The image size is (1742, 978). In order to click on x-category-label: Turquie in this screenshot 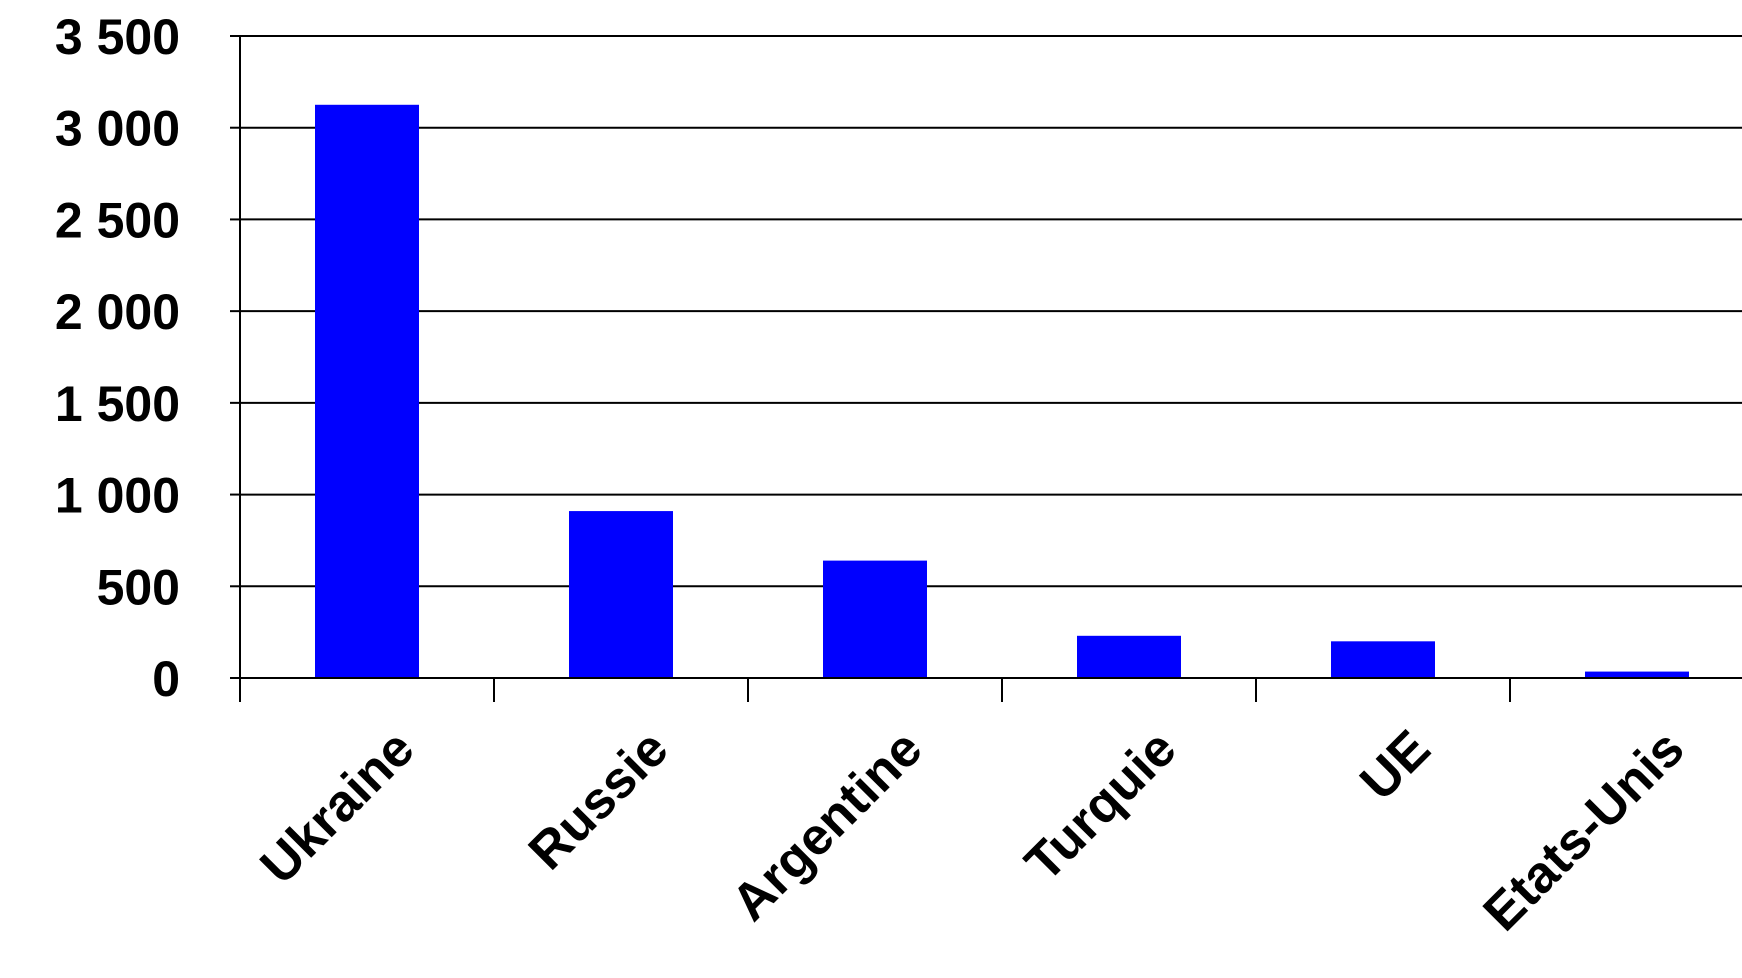, I will do `click(1100, 805)`.